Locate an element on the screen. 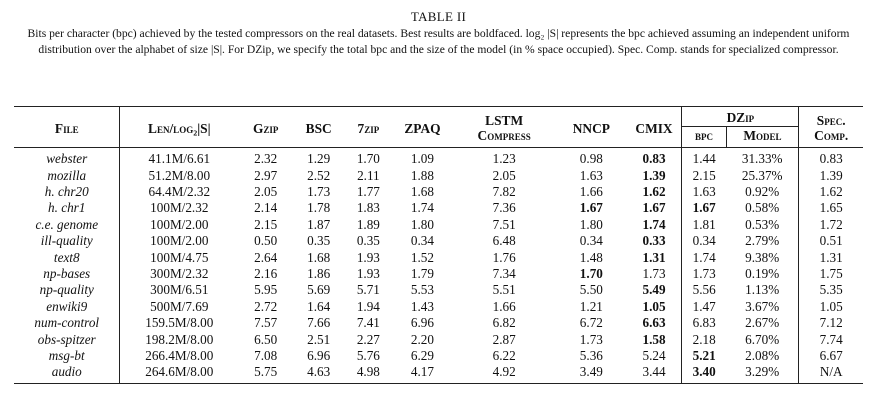 Image resolution: width=877 pixels, height=403 pixels. cell-bsc: 1.68 is located at coordinates (319, 257).